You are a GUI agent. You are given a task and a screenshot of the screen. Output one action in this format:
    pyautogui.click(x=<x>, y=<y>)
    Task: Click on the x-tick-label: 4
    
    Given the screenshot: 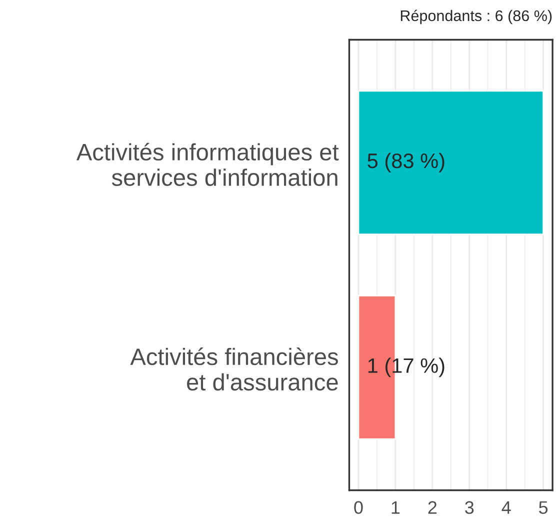 What is the action you would take?
    pyautogui.click(x=506, y=507)
    